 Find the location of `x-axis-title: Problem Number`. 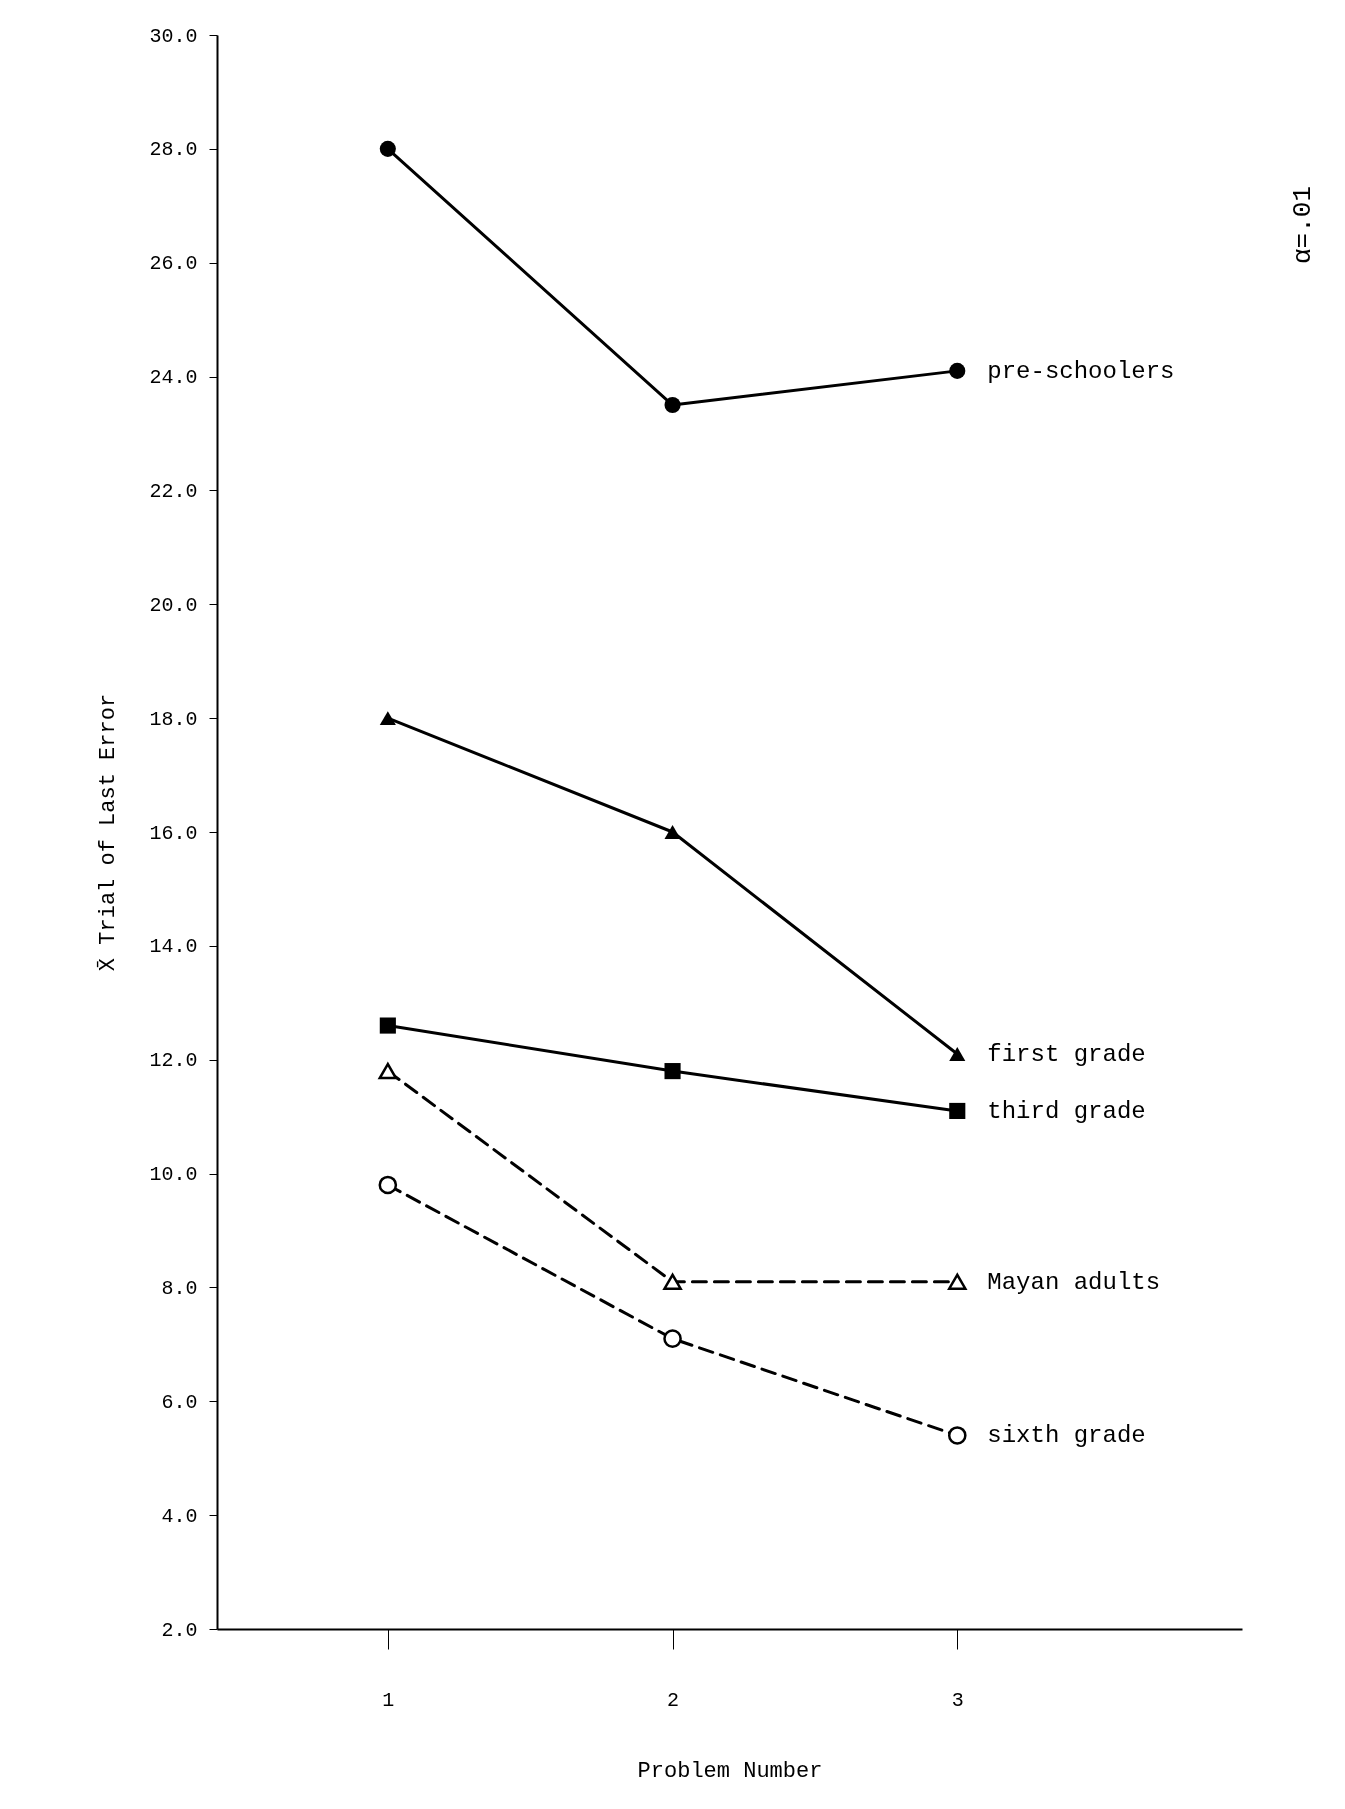

x-axis-title: Problem Number is located at coordinates (730, 1771).